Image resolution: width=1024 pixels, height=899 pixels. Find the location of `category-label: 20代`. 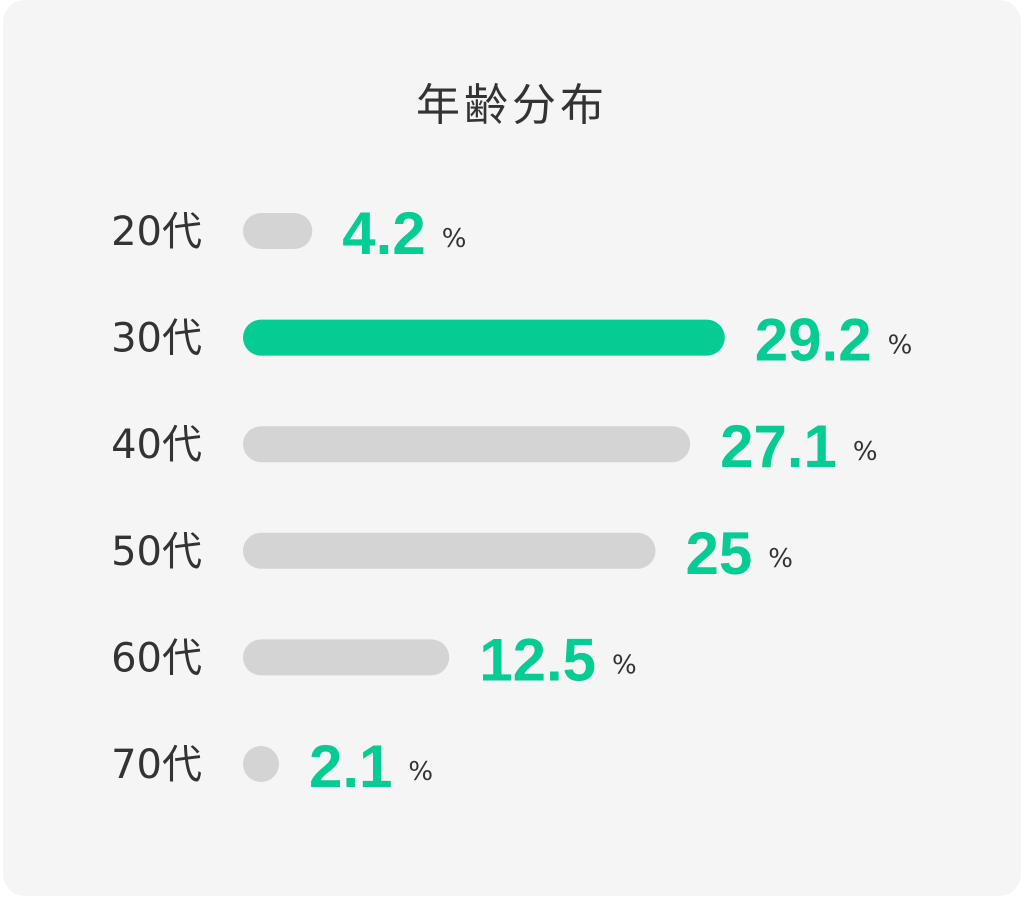

category-label: 20代 is located at coordinates (156, 232).